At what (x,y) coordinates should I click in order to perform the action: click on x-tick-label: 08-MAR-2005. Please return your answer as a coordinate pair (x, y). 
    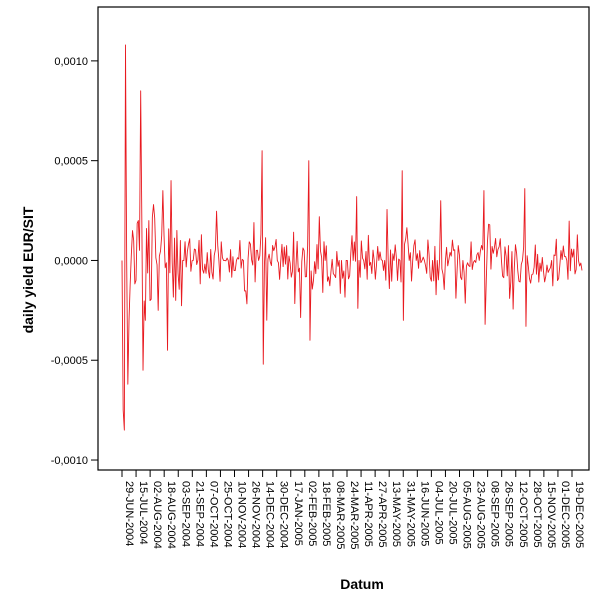
    Looking at the image, I should click on (340, 515).